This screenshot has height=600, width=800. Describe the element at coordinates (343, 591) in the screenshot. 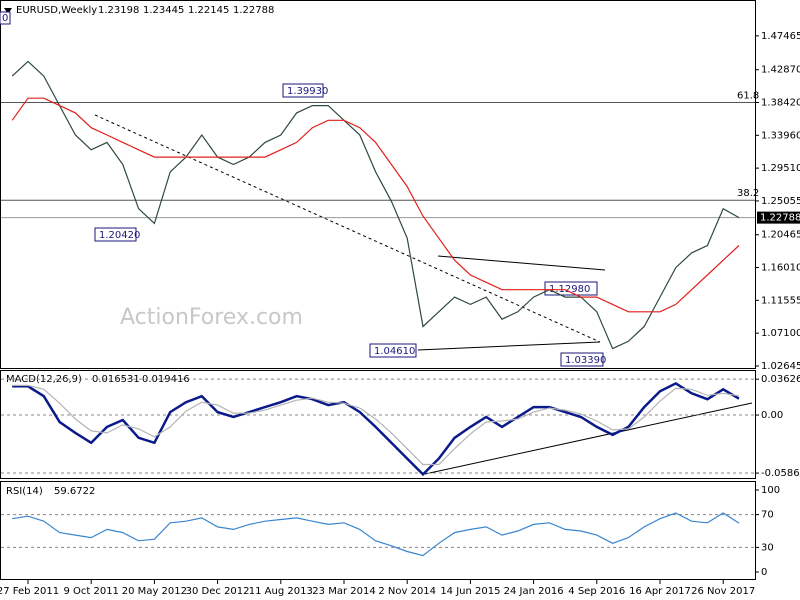

I see `x-tick-label: 23 Mar 2014` at that location.